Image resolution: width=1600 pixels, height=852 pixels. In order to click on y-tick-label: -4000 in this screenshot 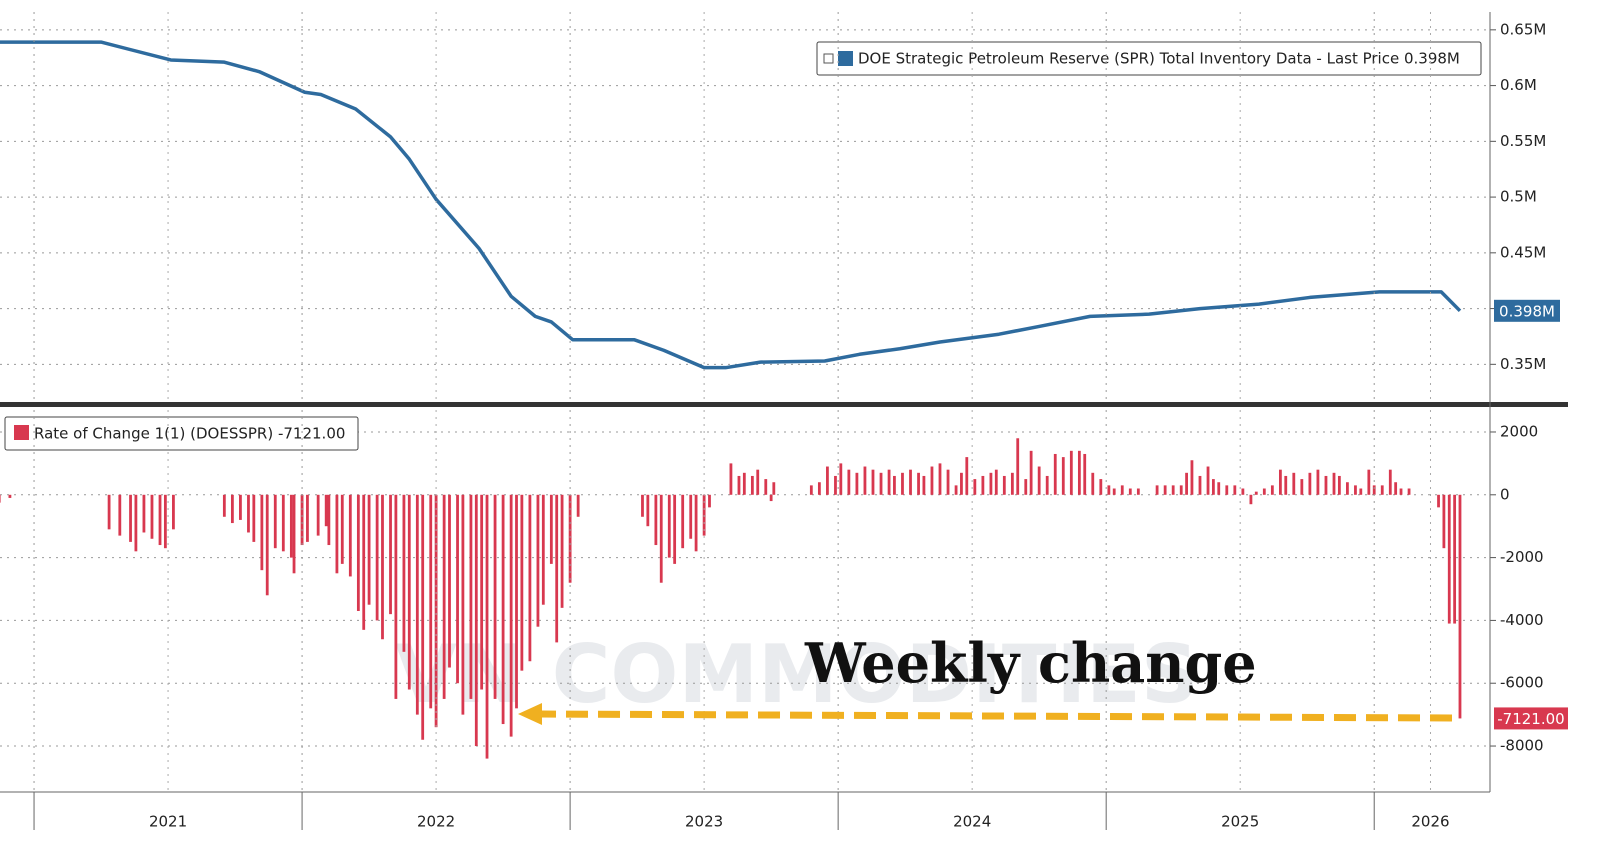, I will do `click(1522, 620)`.